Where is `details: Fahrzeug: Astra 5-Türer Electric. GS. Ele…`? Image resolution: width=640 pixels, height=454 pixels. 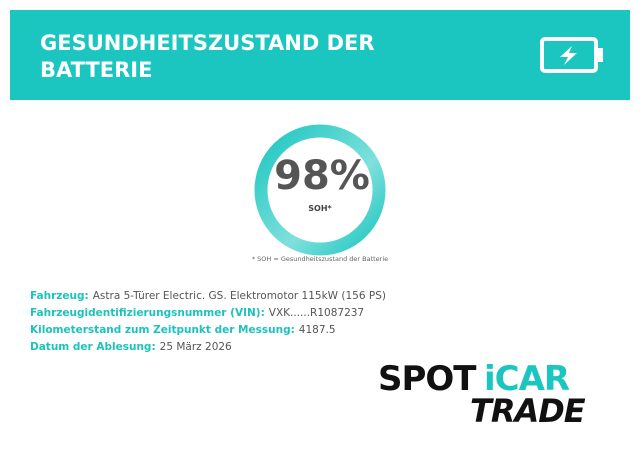
details: Fahrzeug: Astra 5-Türer Electric. GS. Ele… is located at coordinates (208, 321).